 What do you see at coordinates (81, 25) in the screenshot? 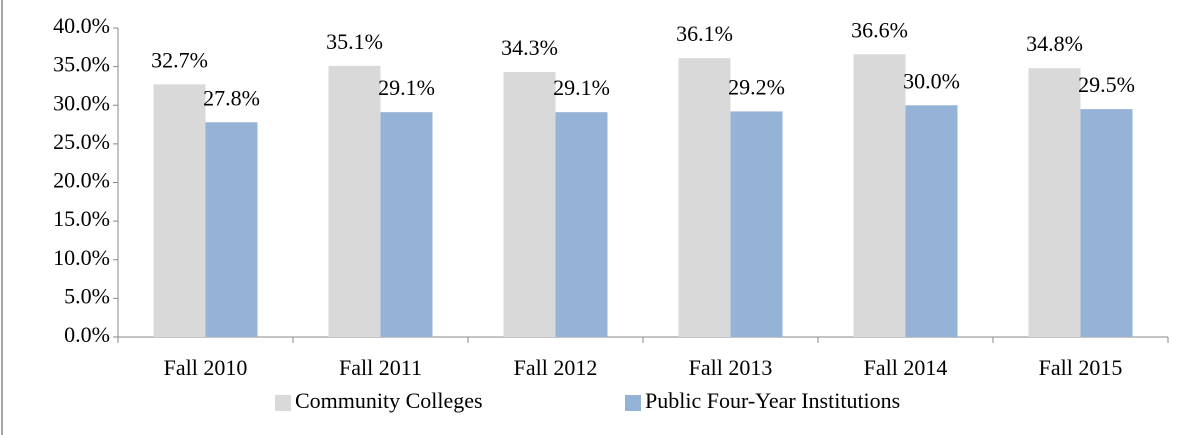
I see `y-tick-label: 40.0%` at bounding box center [81, 25].